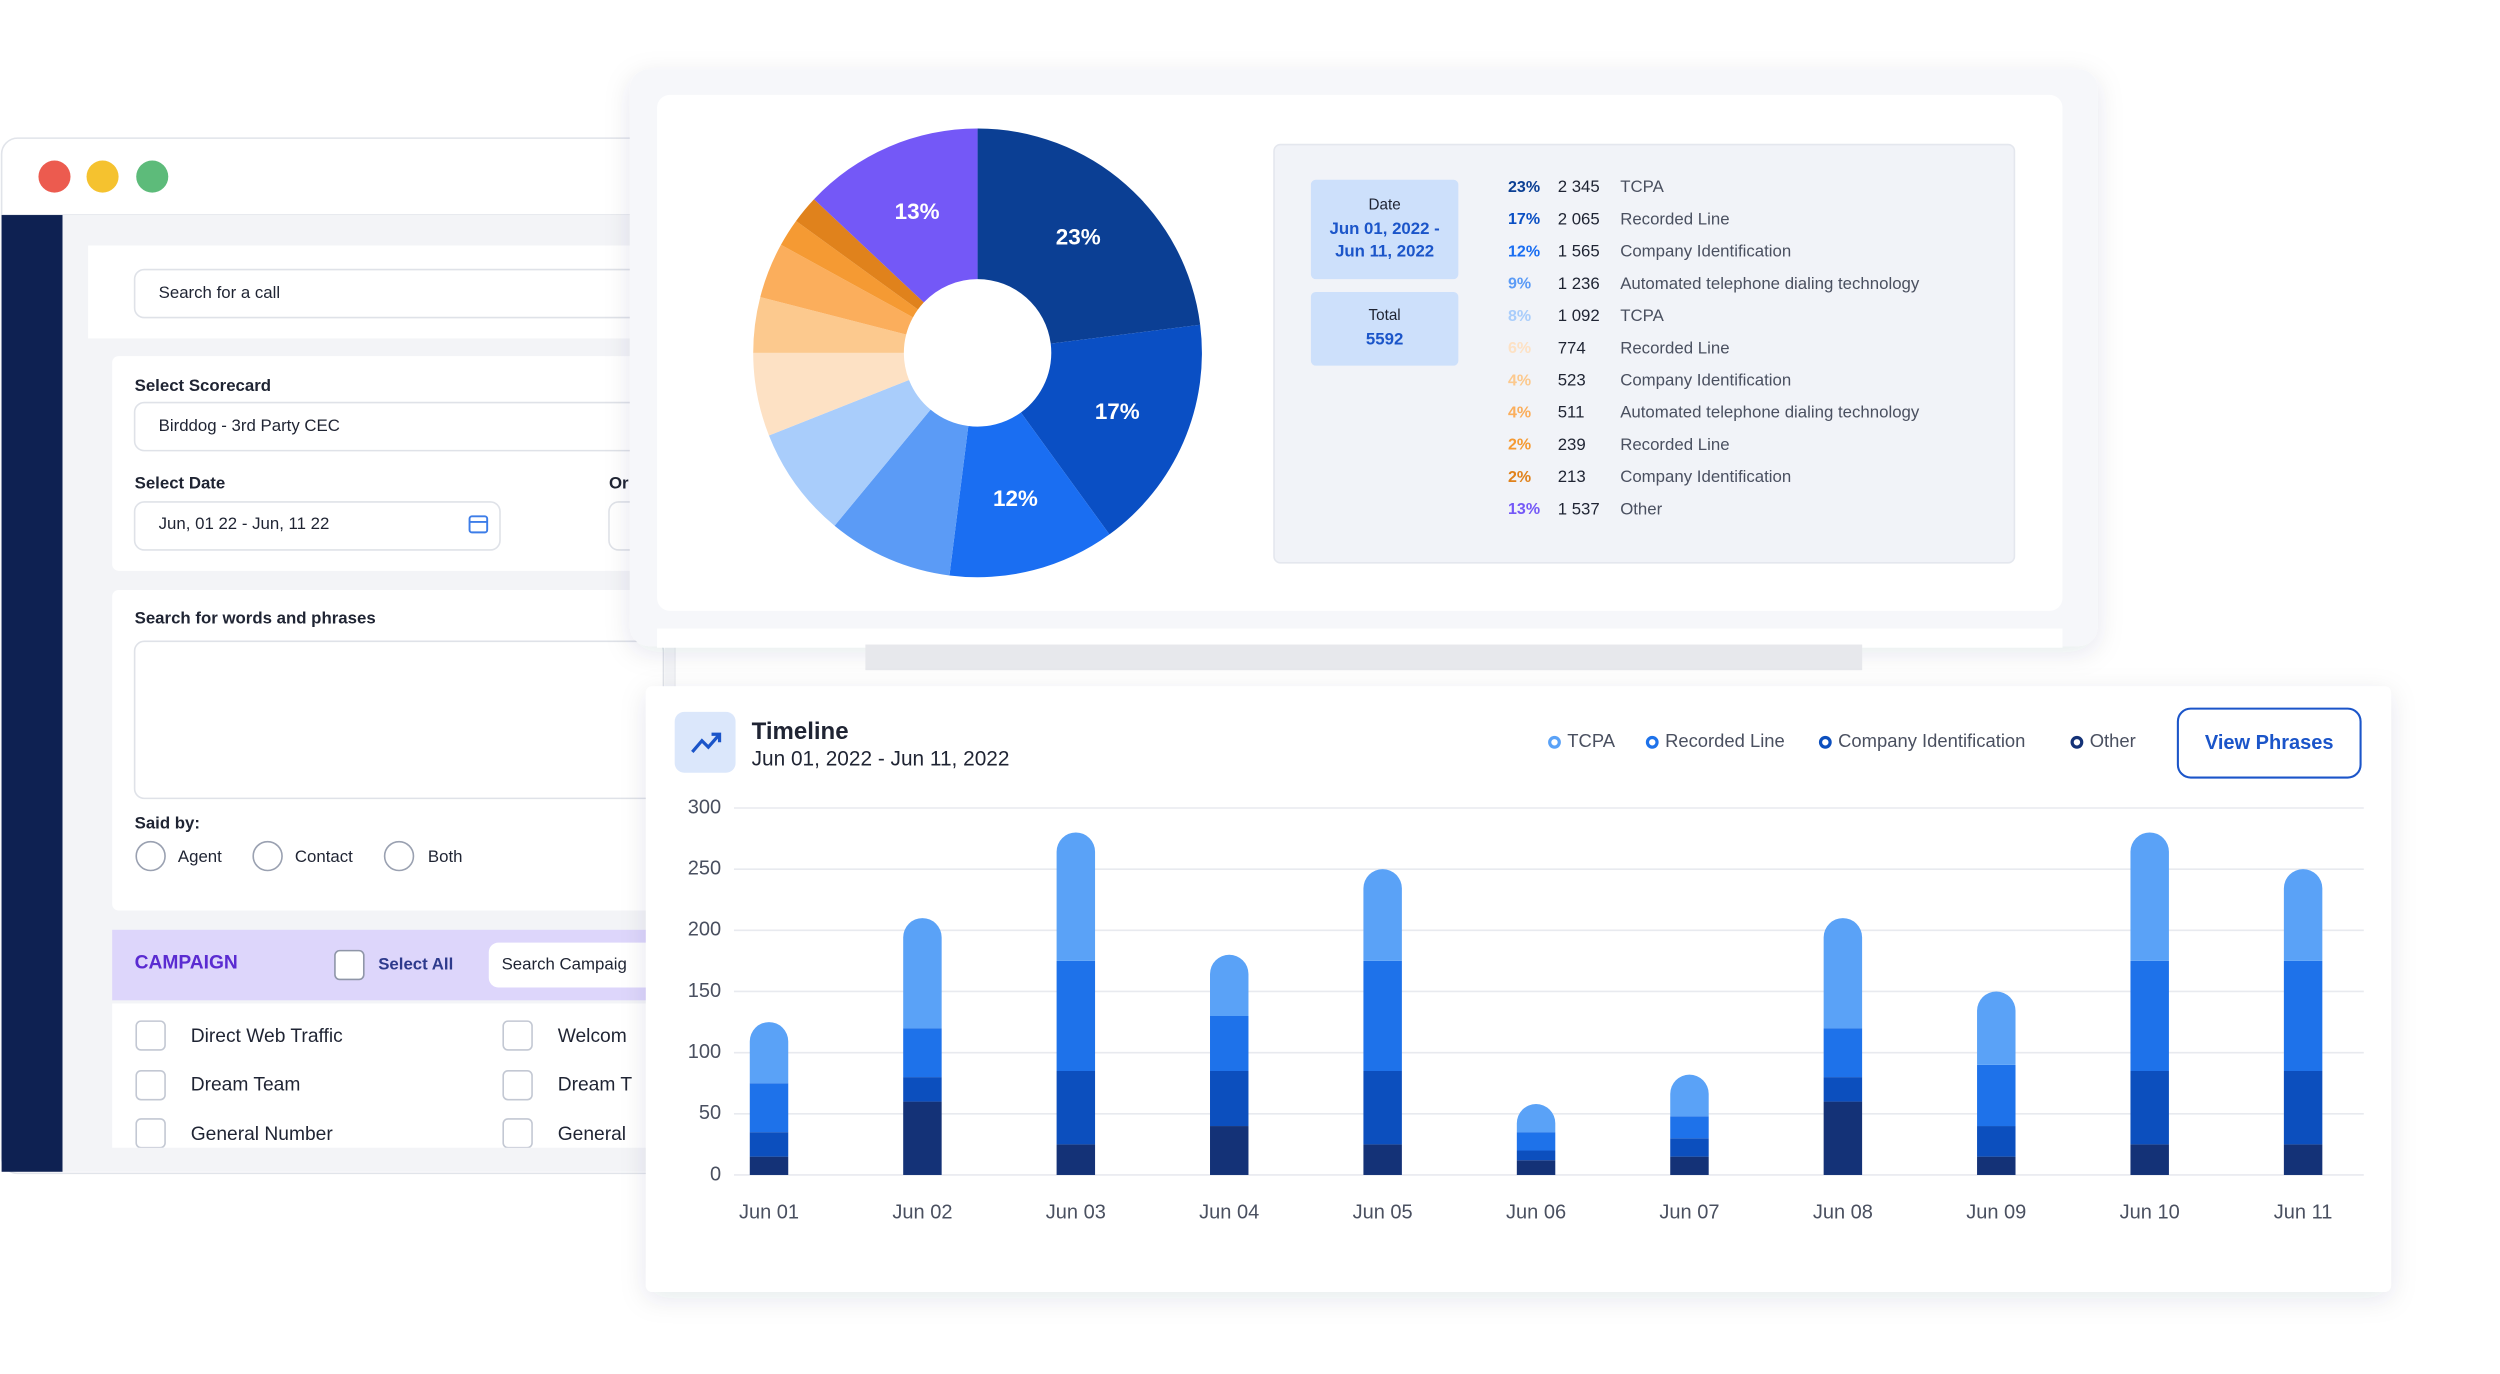  I want to click on date-value: Jun, 01 22 - Jun, 11 22, so click(244, 523).